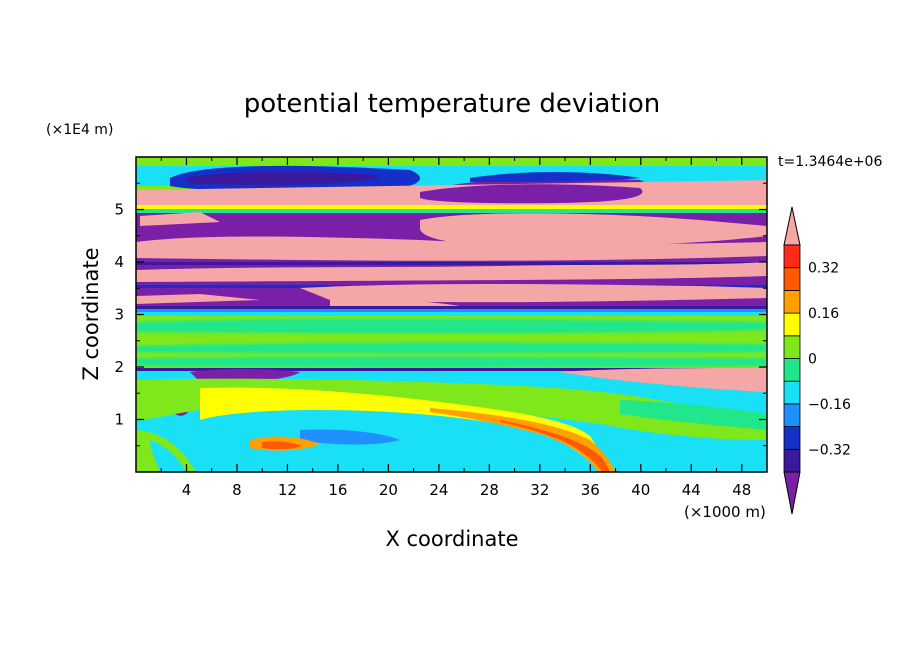  Describe the element at coordinates (451, 211) in the screenshot. I see `band-green-line` at that location.